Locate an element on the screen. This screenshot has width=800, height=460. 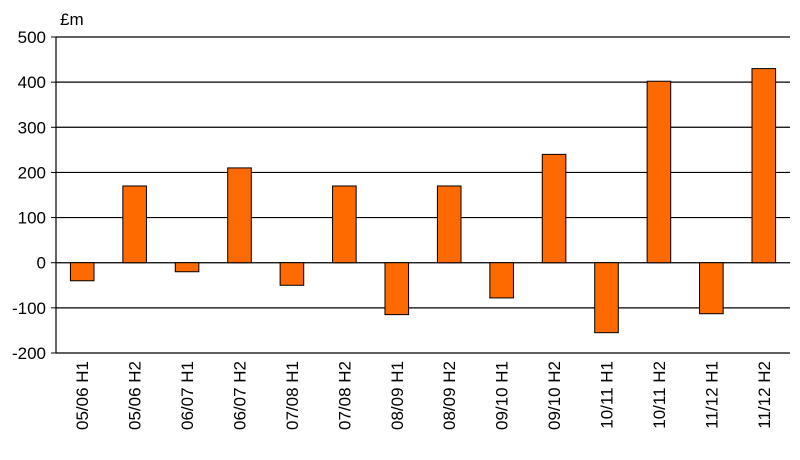
x-tick-label: 05/06 H2 is located at coordinates (135, 395).